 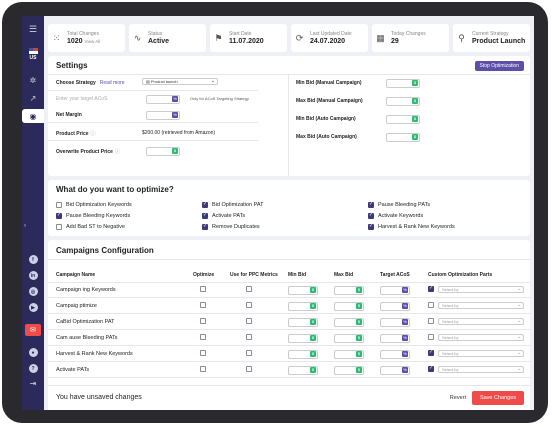 I want to click on net-margin-input, so click(x=163, y=115).